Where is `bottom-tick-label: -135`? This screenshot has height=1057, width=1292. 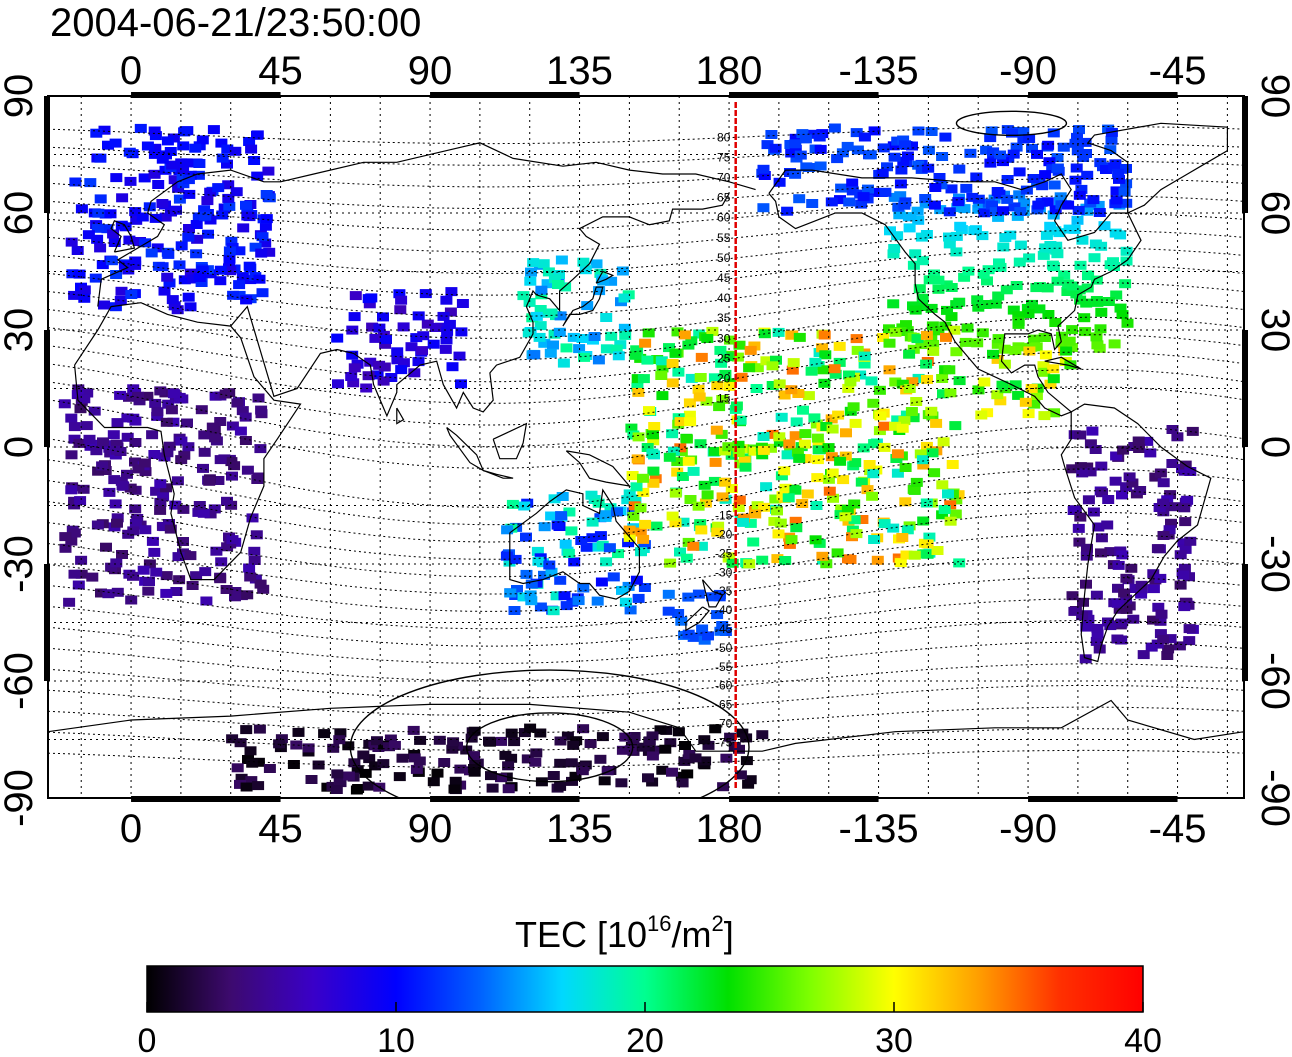
bottom-tick-label: -135 is located at coordinates (879, 829).